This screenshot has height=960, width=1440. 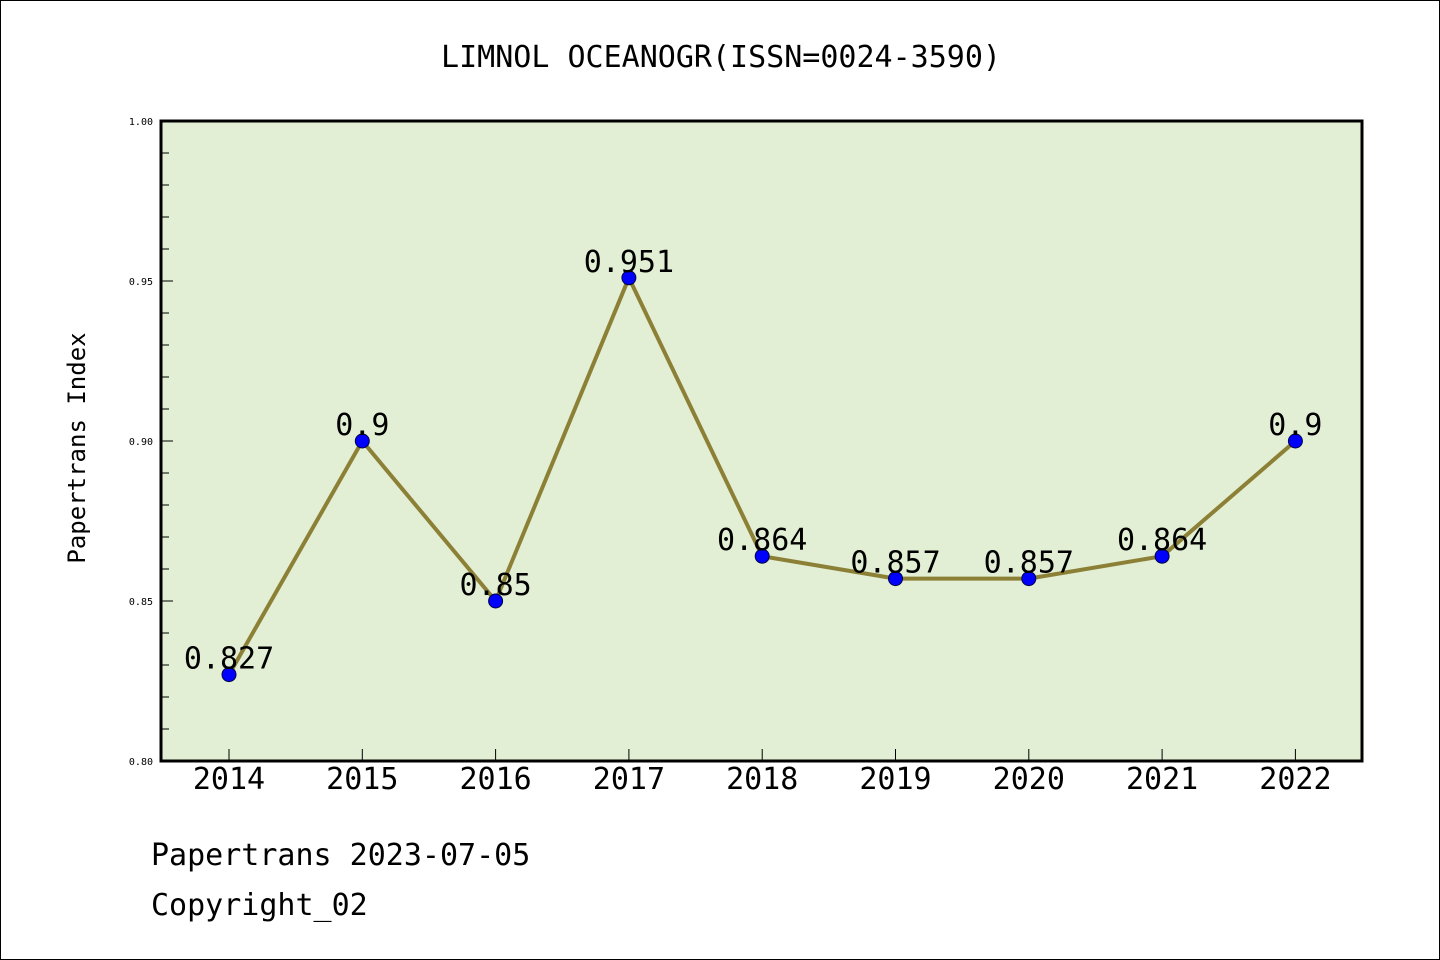 I want to click on footer-date: Papertrans 2023-07-05, so click(x=340, y=855).